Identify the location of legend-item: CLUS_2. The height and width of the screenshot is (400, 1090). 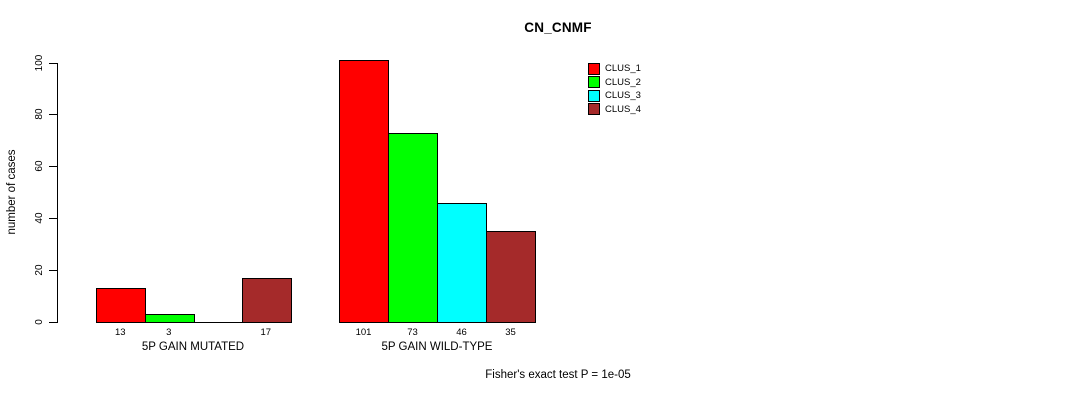
(614, 83).